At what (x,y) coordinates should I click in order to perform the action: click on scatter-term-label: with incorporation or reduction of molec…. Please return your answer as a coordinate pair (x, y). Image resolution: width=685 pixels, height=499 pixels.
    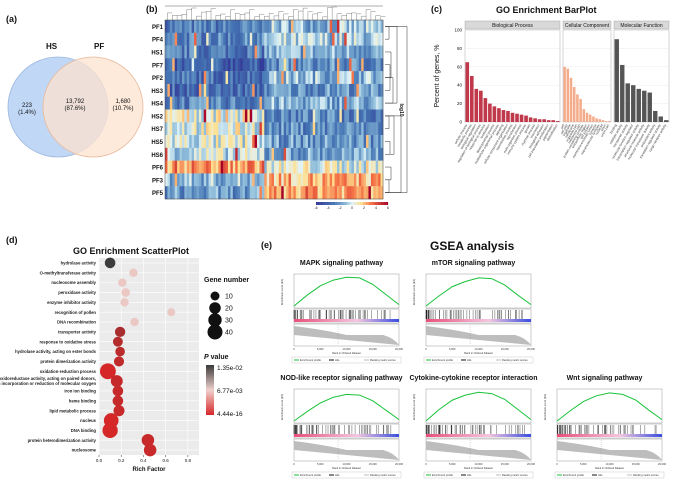
    Looking at the image, I should click on (48, 383).